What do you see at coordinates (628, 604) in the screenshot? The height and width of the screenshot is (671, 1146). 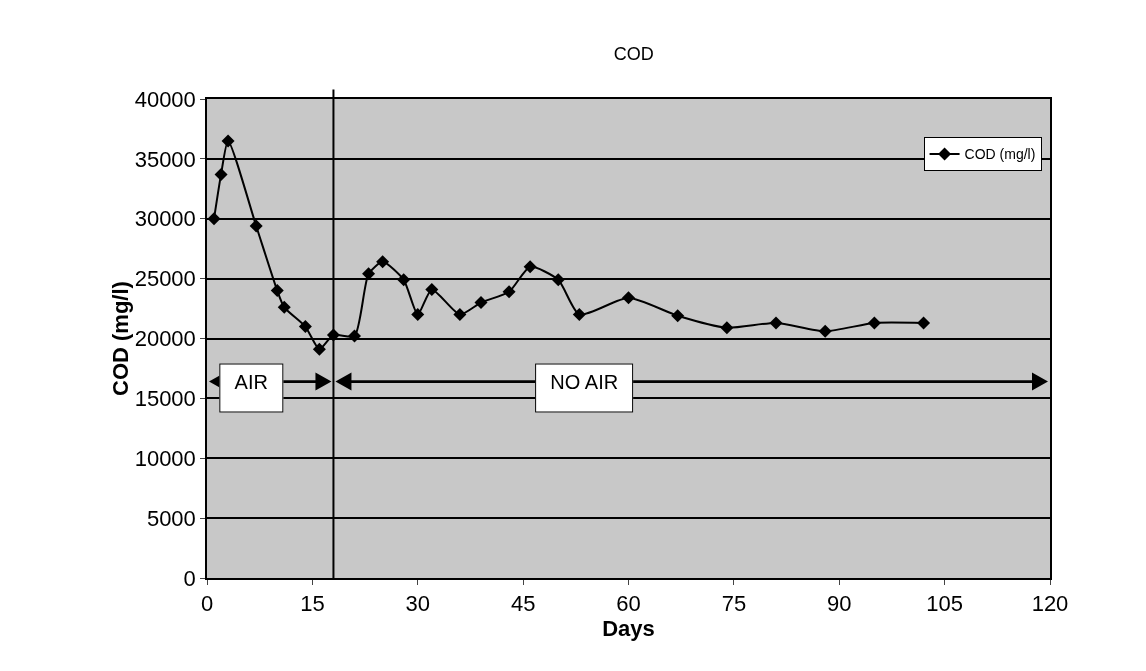 I see `x-tick-label: 60` at bounding box center [628, 604].